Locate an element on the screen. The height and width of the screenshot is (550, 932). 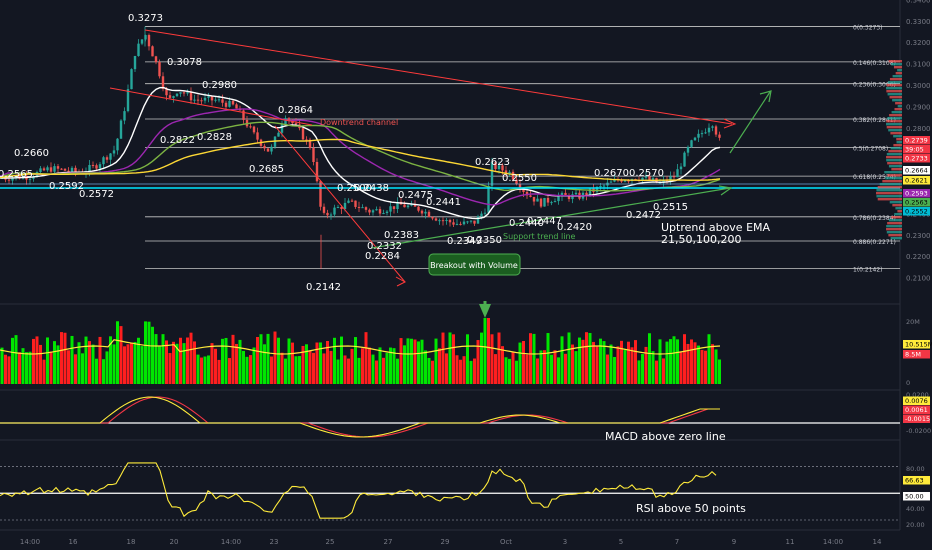
volume-axis-badge is located at coordinates (916, 354).